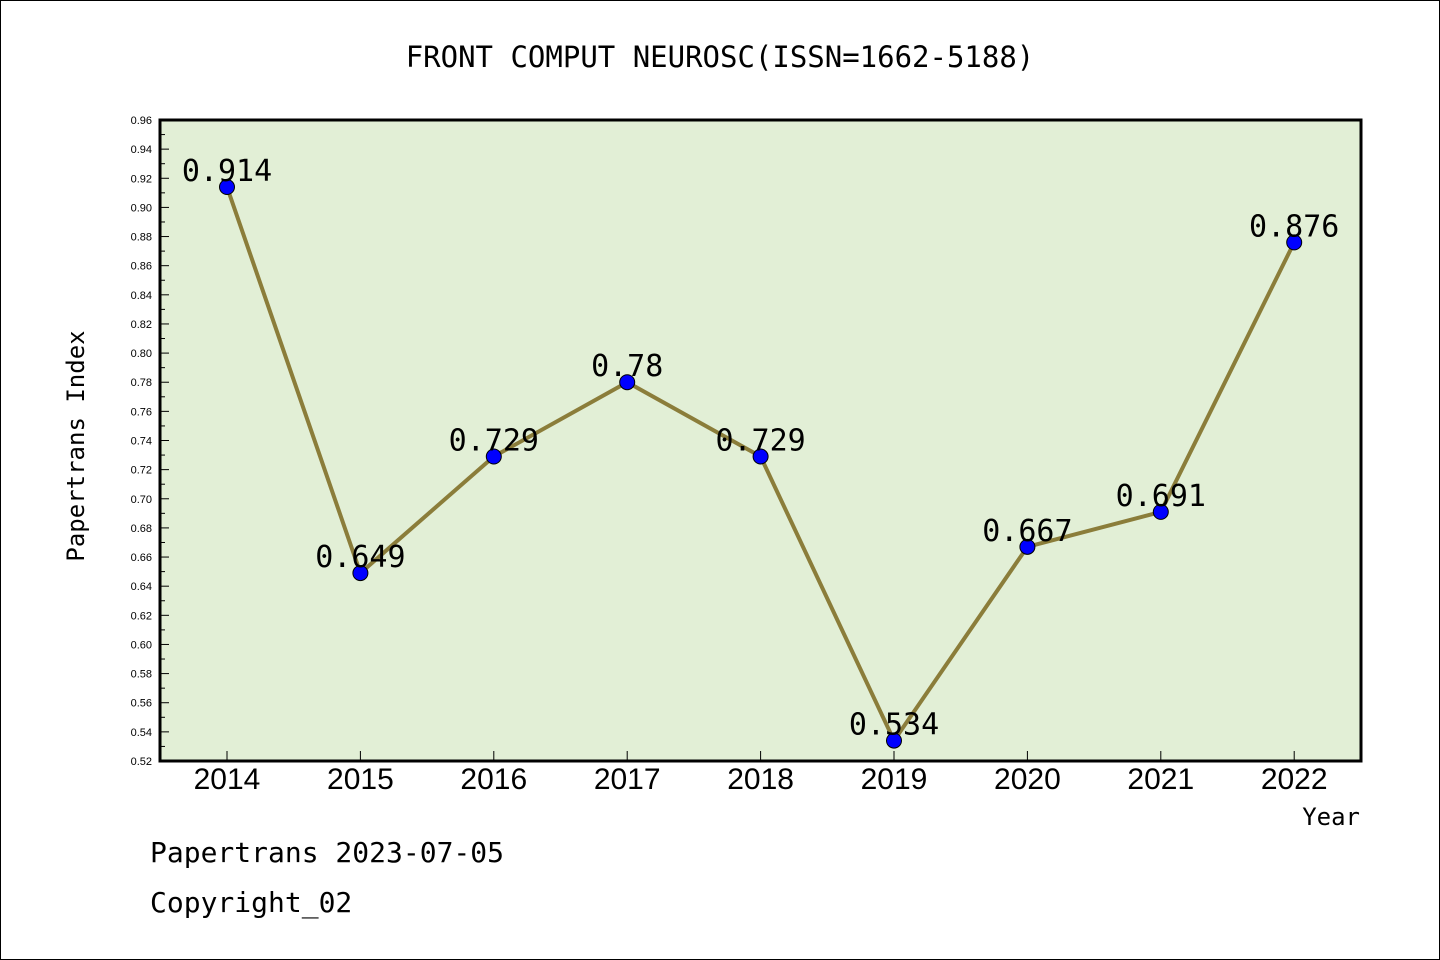  What do you see at coordinates (141, 529) in the screenshot?
I see `y-tick-label: 0.68` at bounding box center [141, 529].